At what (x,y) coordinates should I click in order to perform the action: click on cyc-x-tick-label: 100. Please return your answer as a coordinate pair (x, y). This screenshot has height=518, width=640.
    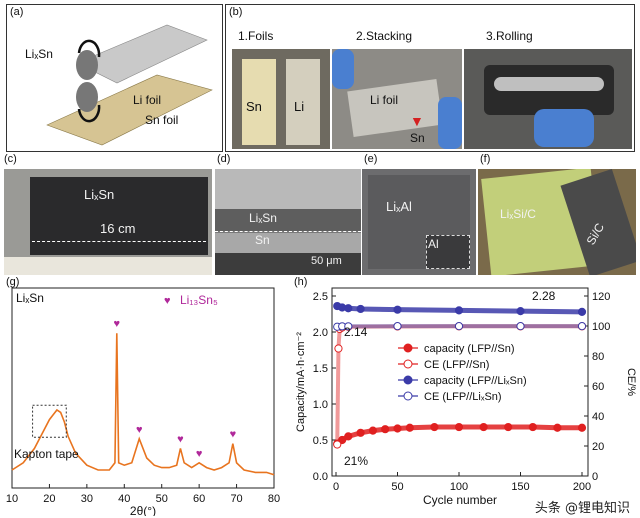
    Looking at the image, I should click on (459, 487).